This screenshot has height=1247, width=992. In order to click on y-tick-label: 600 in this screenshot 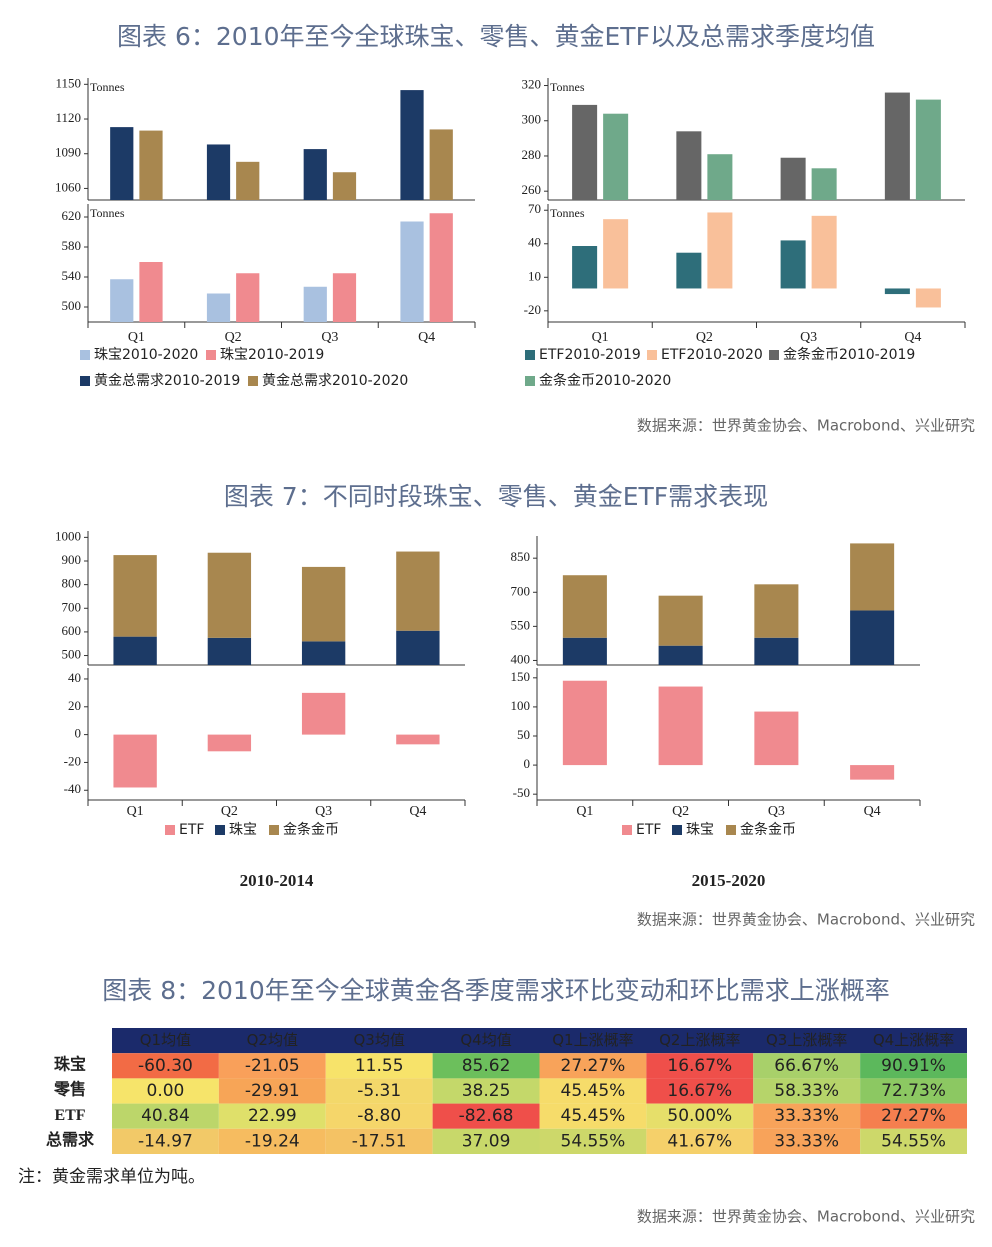, I will do `click(72, 630)`.